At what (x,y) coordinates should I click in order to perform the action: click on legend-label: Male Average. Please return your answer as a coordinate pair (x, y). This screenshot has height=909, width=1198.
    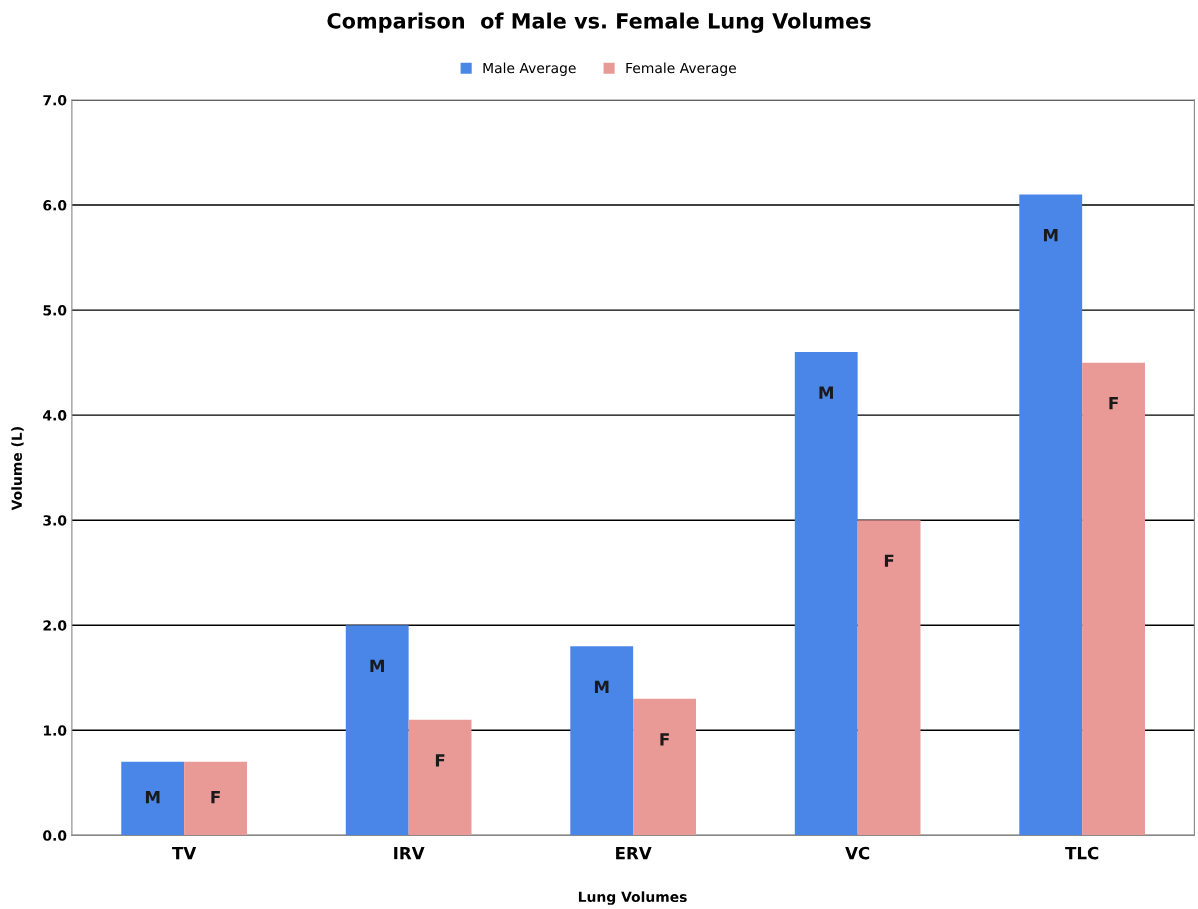
    Looking at the image, I should click on (529, 69).